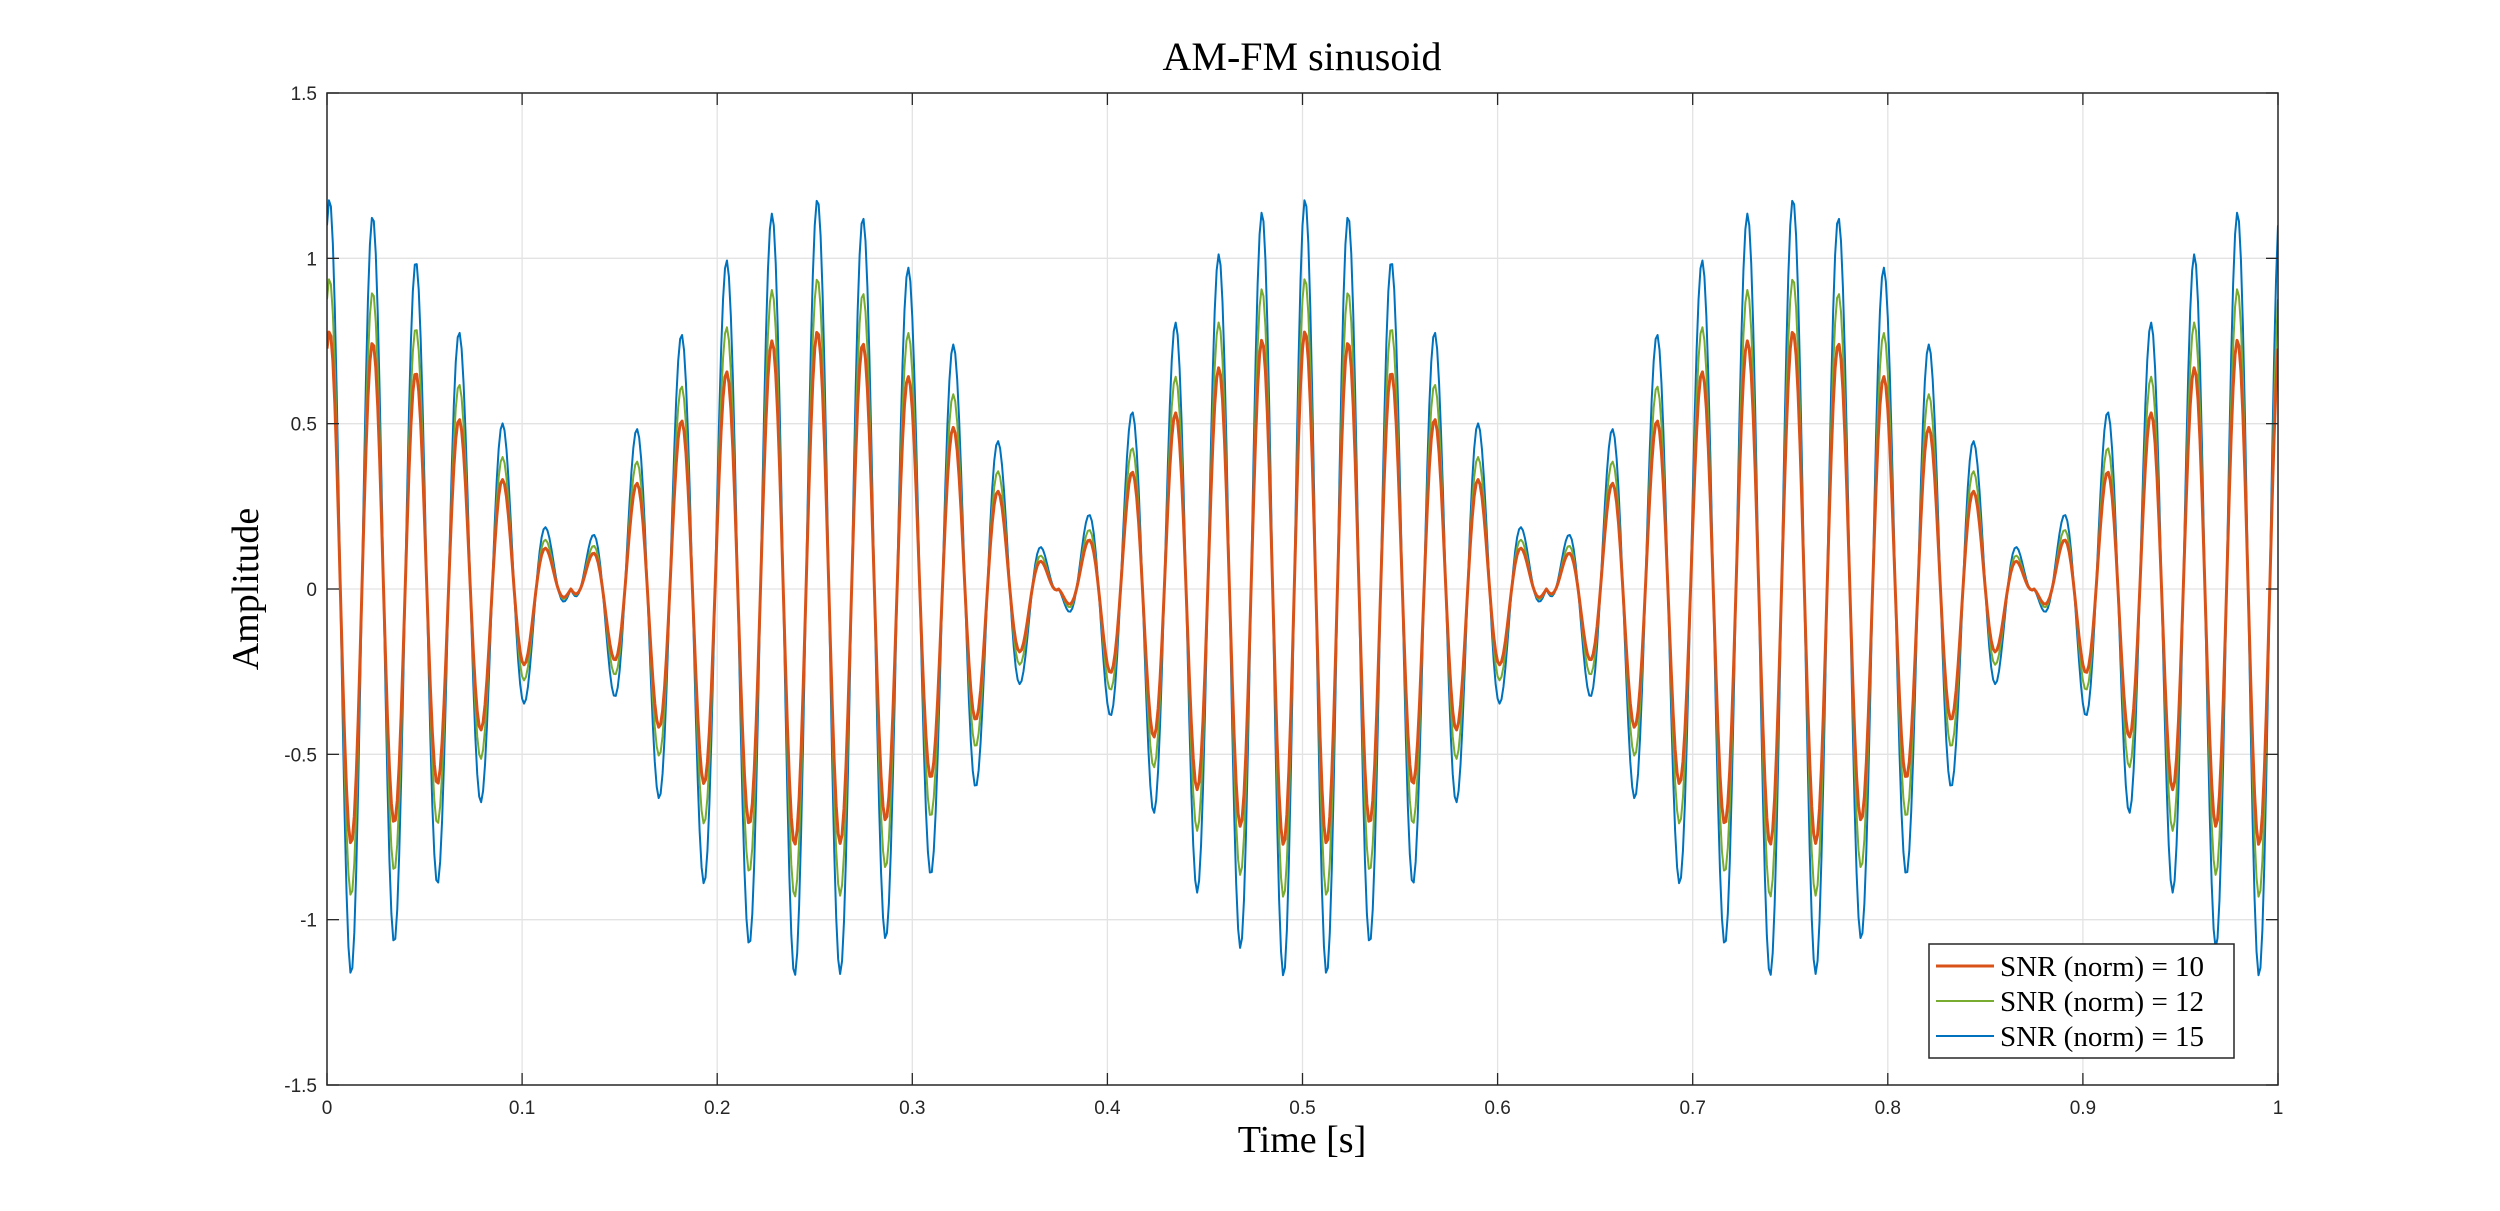  Describe the element at coordinates (304, 94) in the screenshot. I see `y-tick-label: 1.5` at that location.